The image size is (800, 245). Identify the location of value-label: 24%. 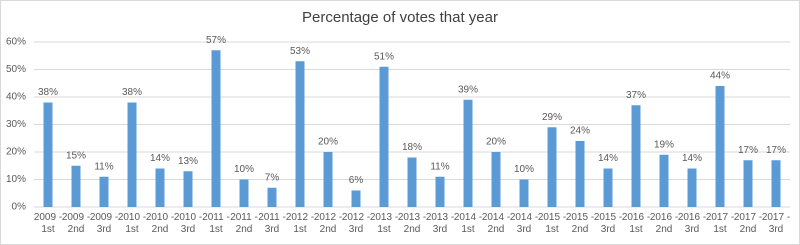
(580, 131).